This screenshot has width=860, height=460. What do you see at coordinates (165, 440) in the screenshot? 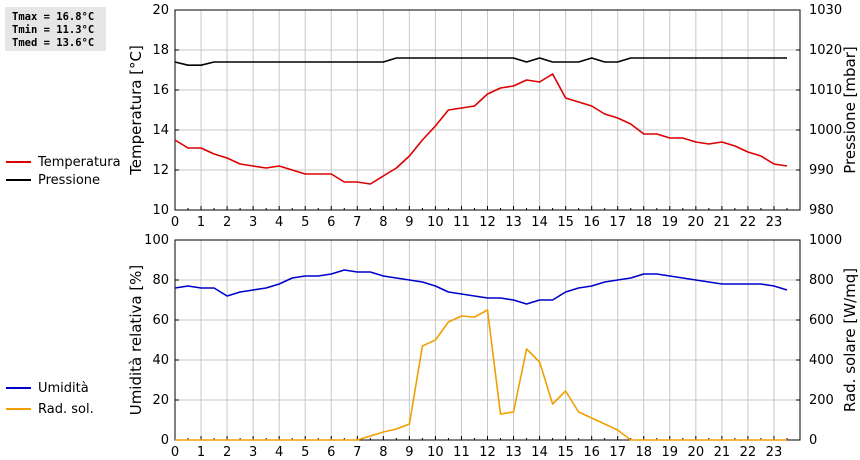
I see `y-tick-label: 0` at bounding box center [165, 440].